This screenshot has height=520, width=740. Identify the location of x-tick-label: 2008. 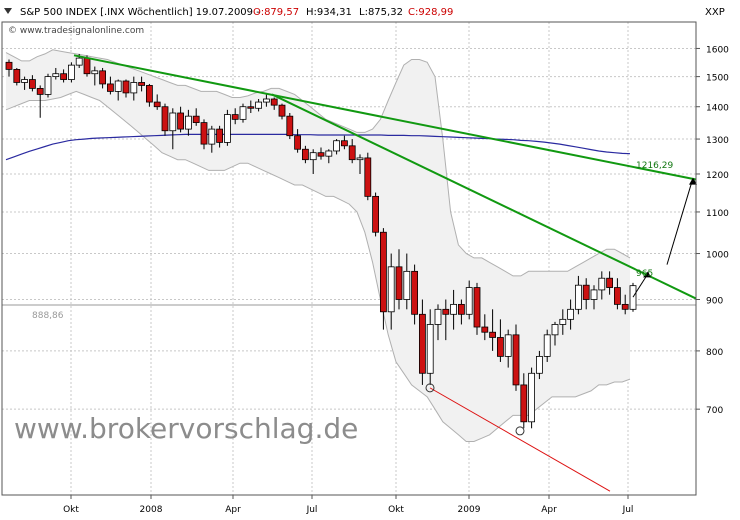
(151, 510).